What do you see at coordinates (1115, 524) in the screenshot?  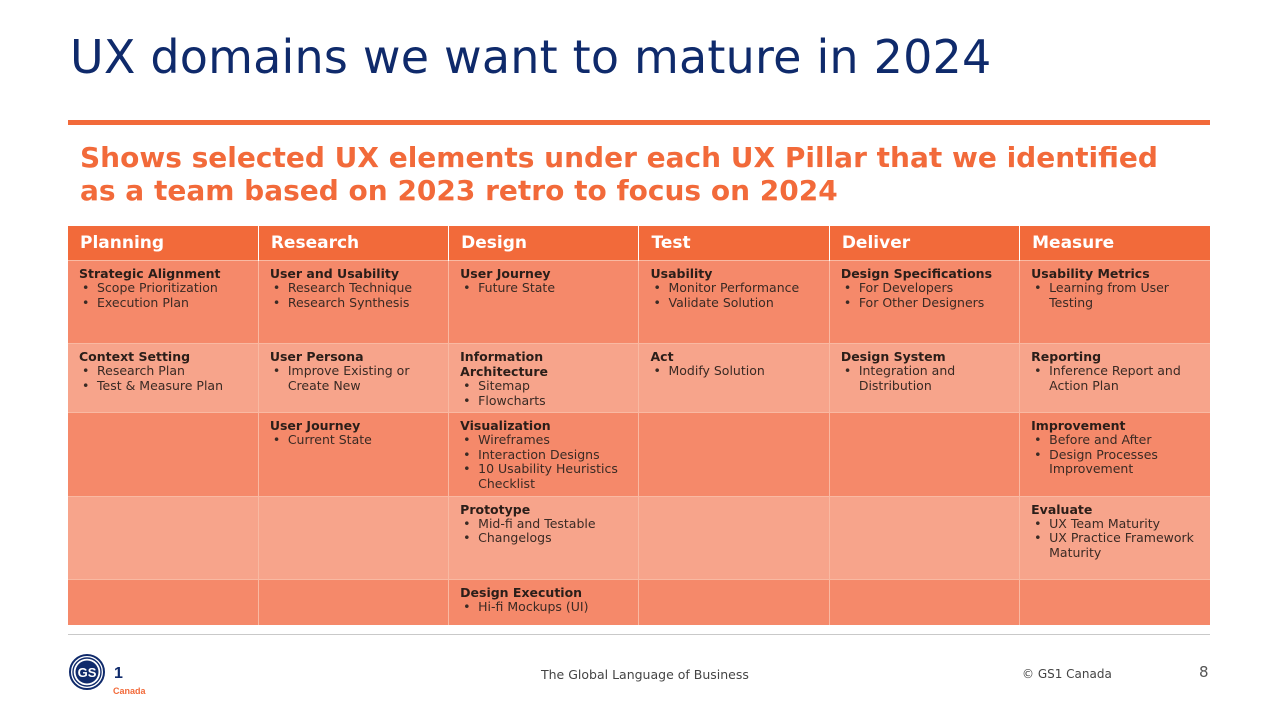 I see `list-item: UX Team Maturity` at bounding box center [1115, 524].